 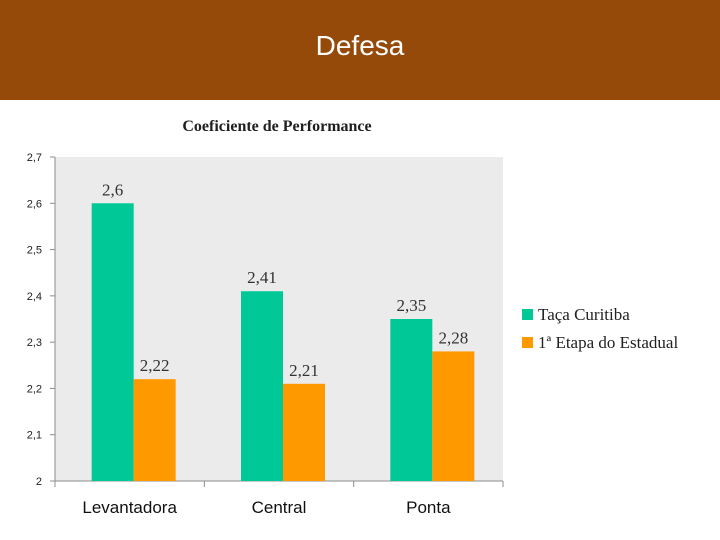 I want to click on data-label: 2,41, so click(x=262, y=277).